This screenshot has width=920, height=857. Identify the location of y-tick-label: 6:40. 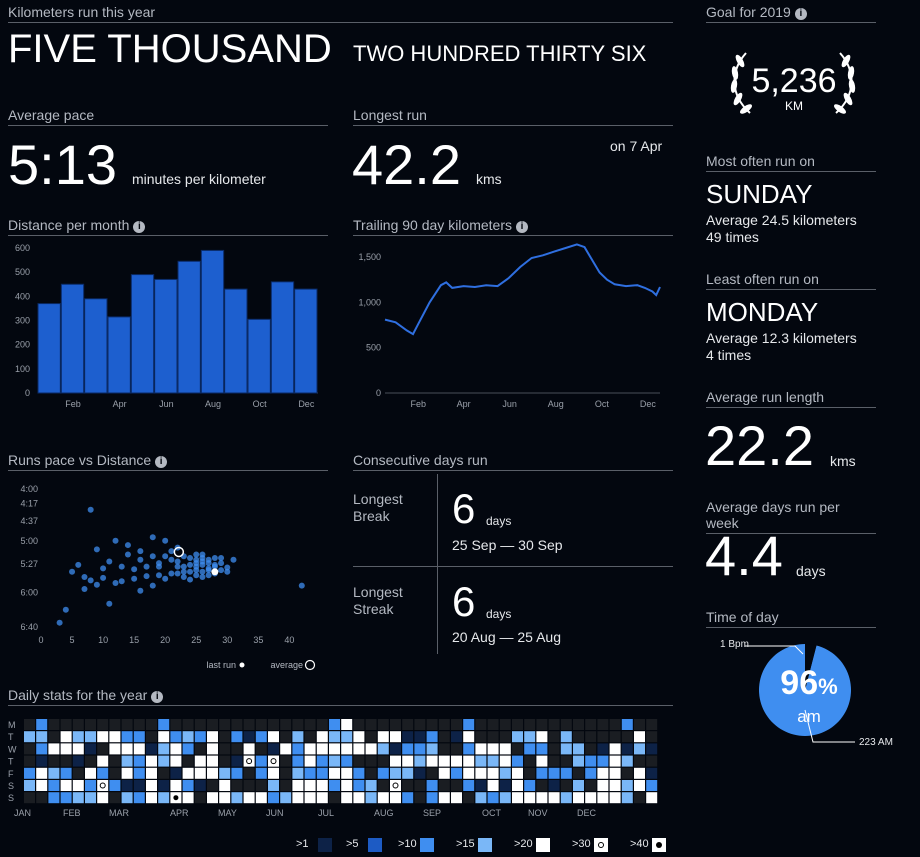
(29, 627).